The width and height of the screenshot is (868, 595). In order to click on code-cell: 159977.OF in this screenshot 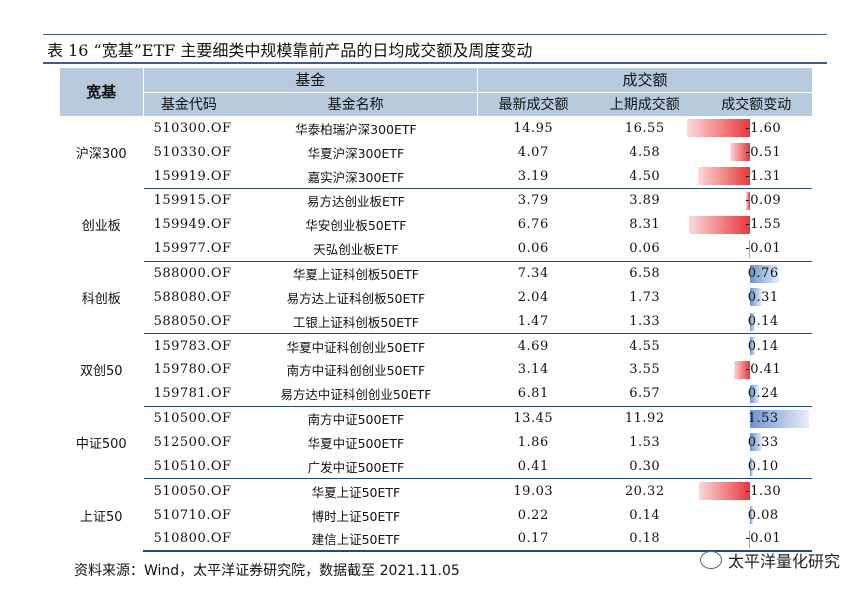, I will do `click(189, 249)`.